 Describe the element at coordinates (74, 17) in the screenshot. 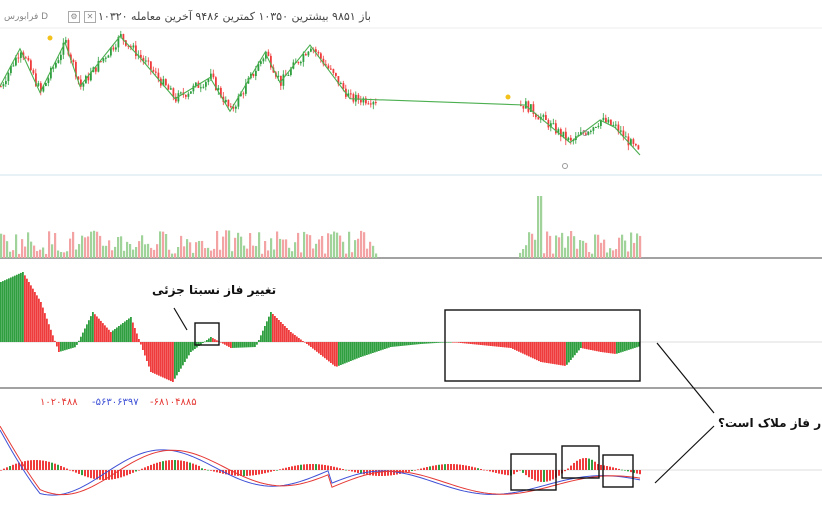

I see `settings-icon: ⚙` at that location.